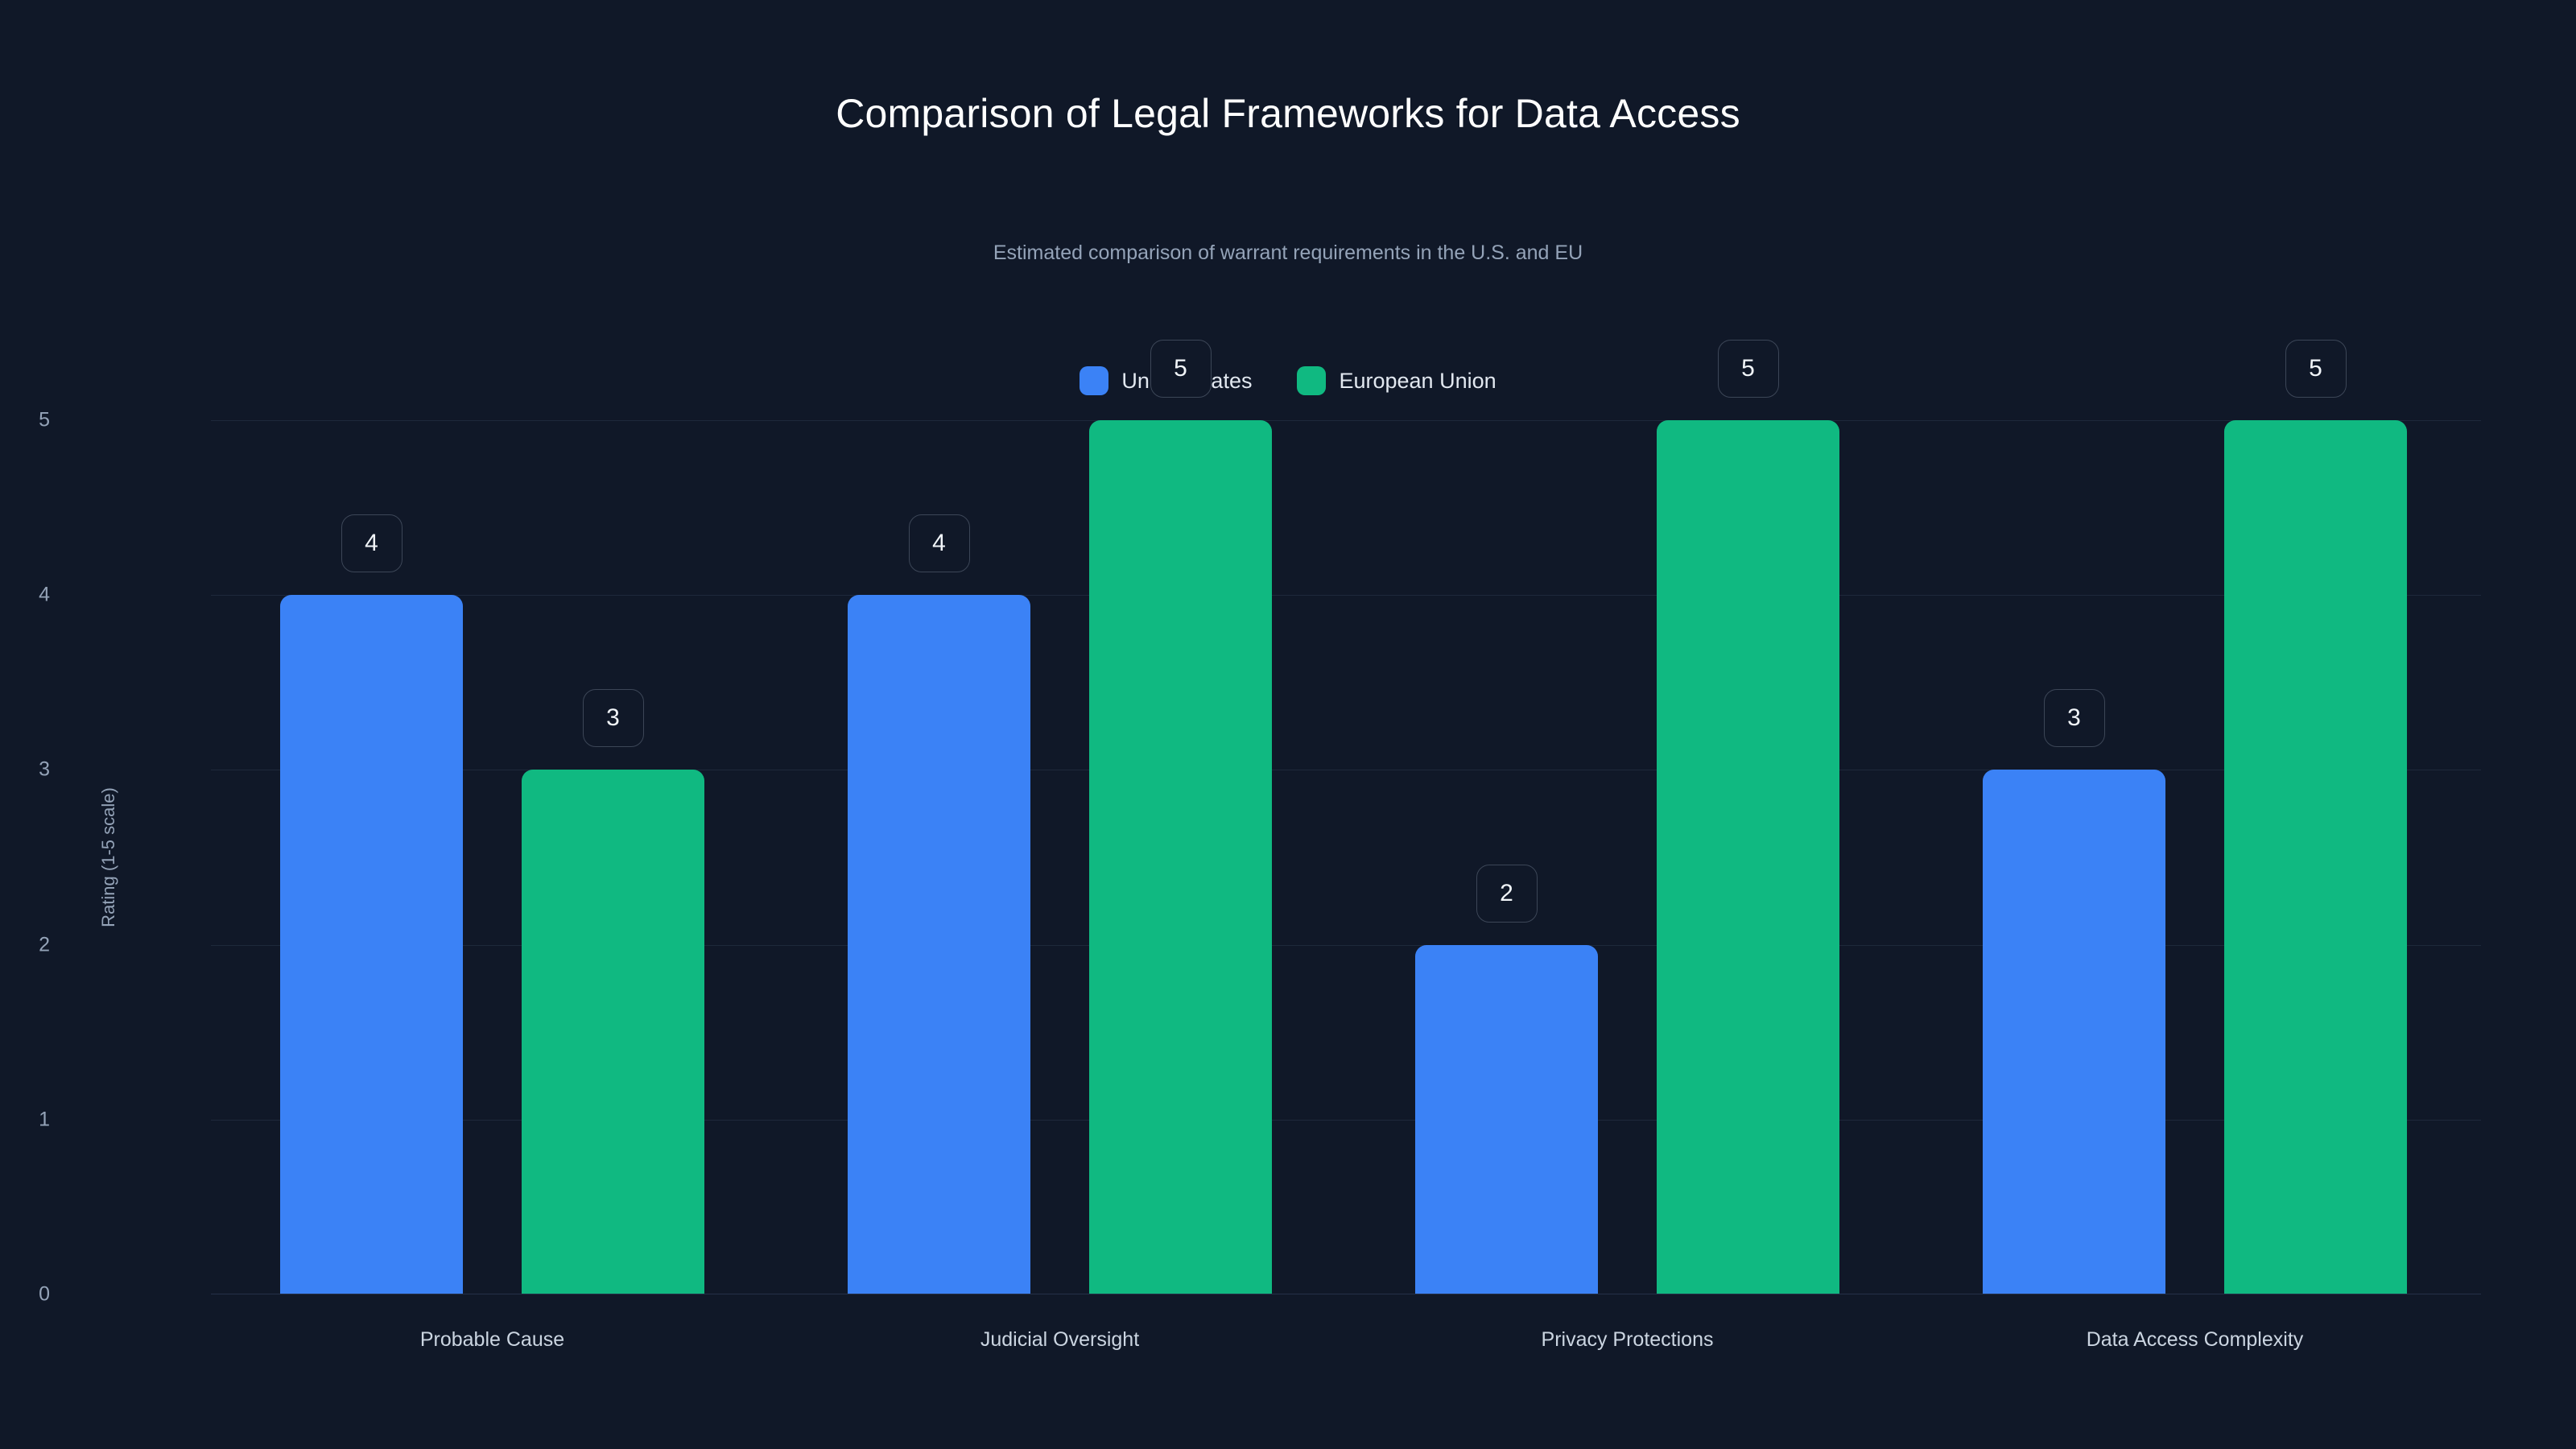 Image resolution: width=2576 pixels, height=1449 pixels. Describe the element at coordinates (1417, 381) in the screenshot. I see `legend-label: European Union` at that location.